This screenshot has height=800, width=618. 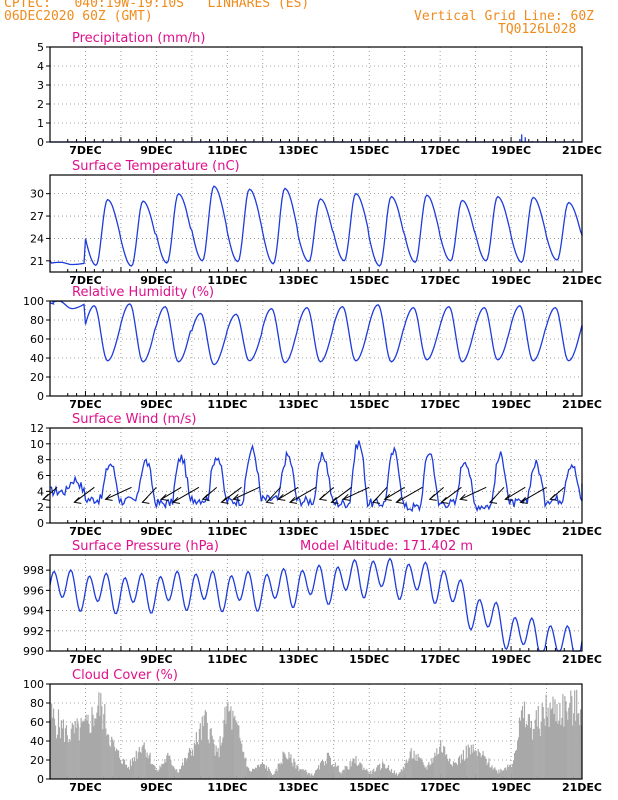 I want to click on precip-xtick-label: 19DEC, so click(x=511, y=150).